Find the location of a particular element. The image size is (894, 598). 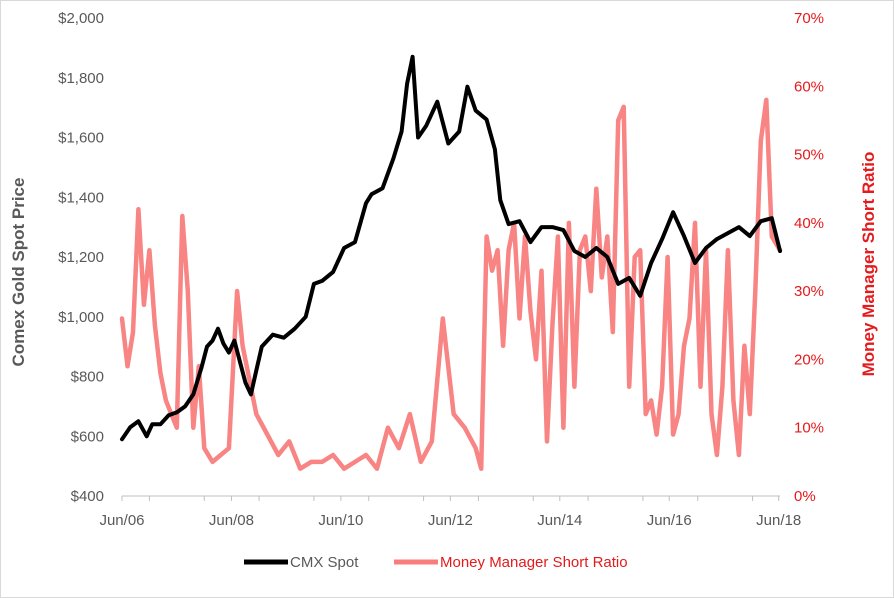

y-right-tick-label: 70% is located at coordinates (809, 18).